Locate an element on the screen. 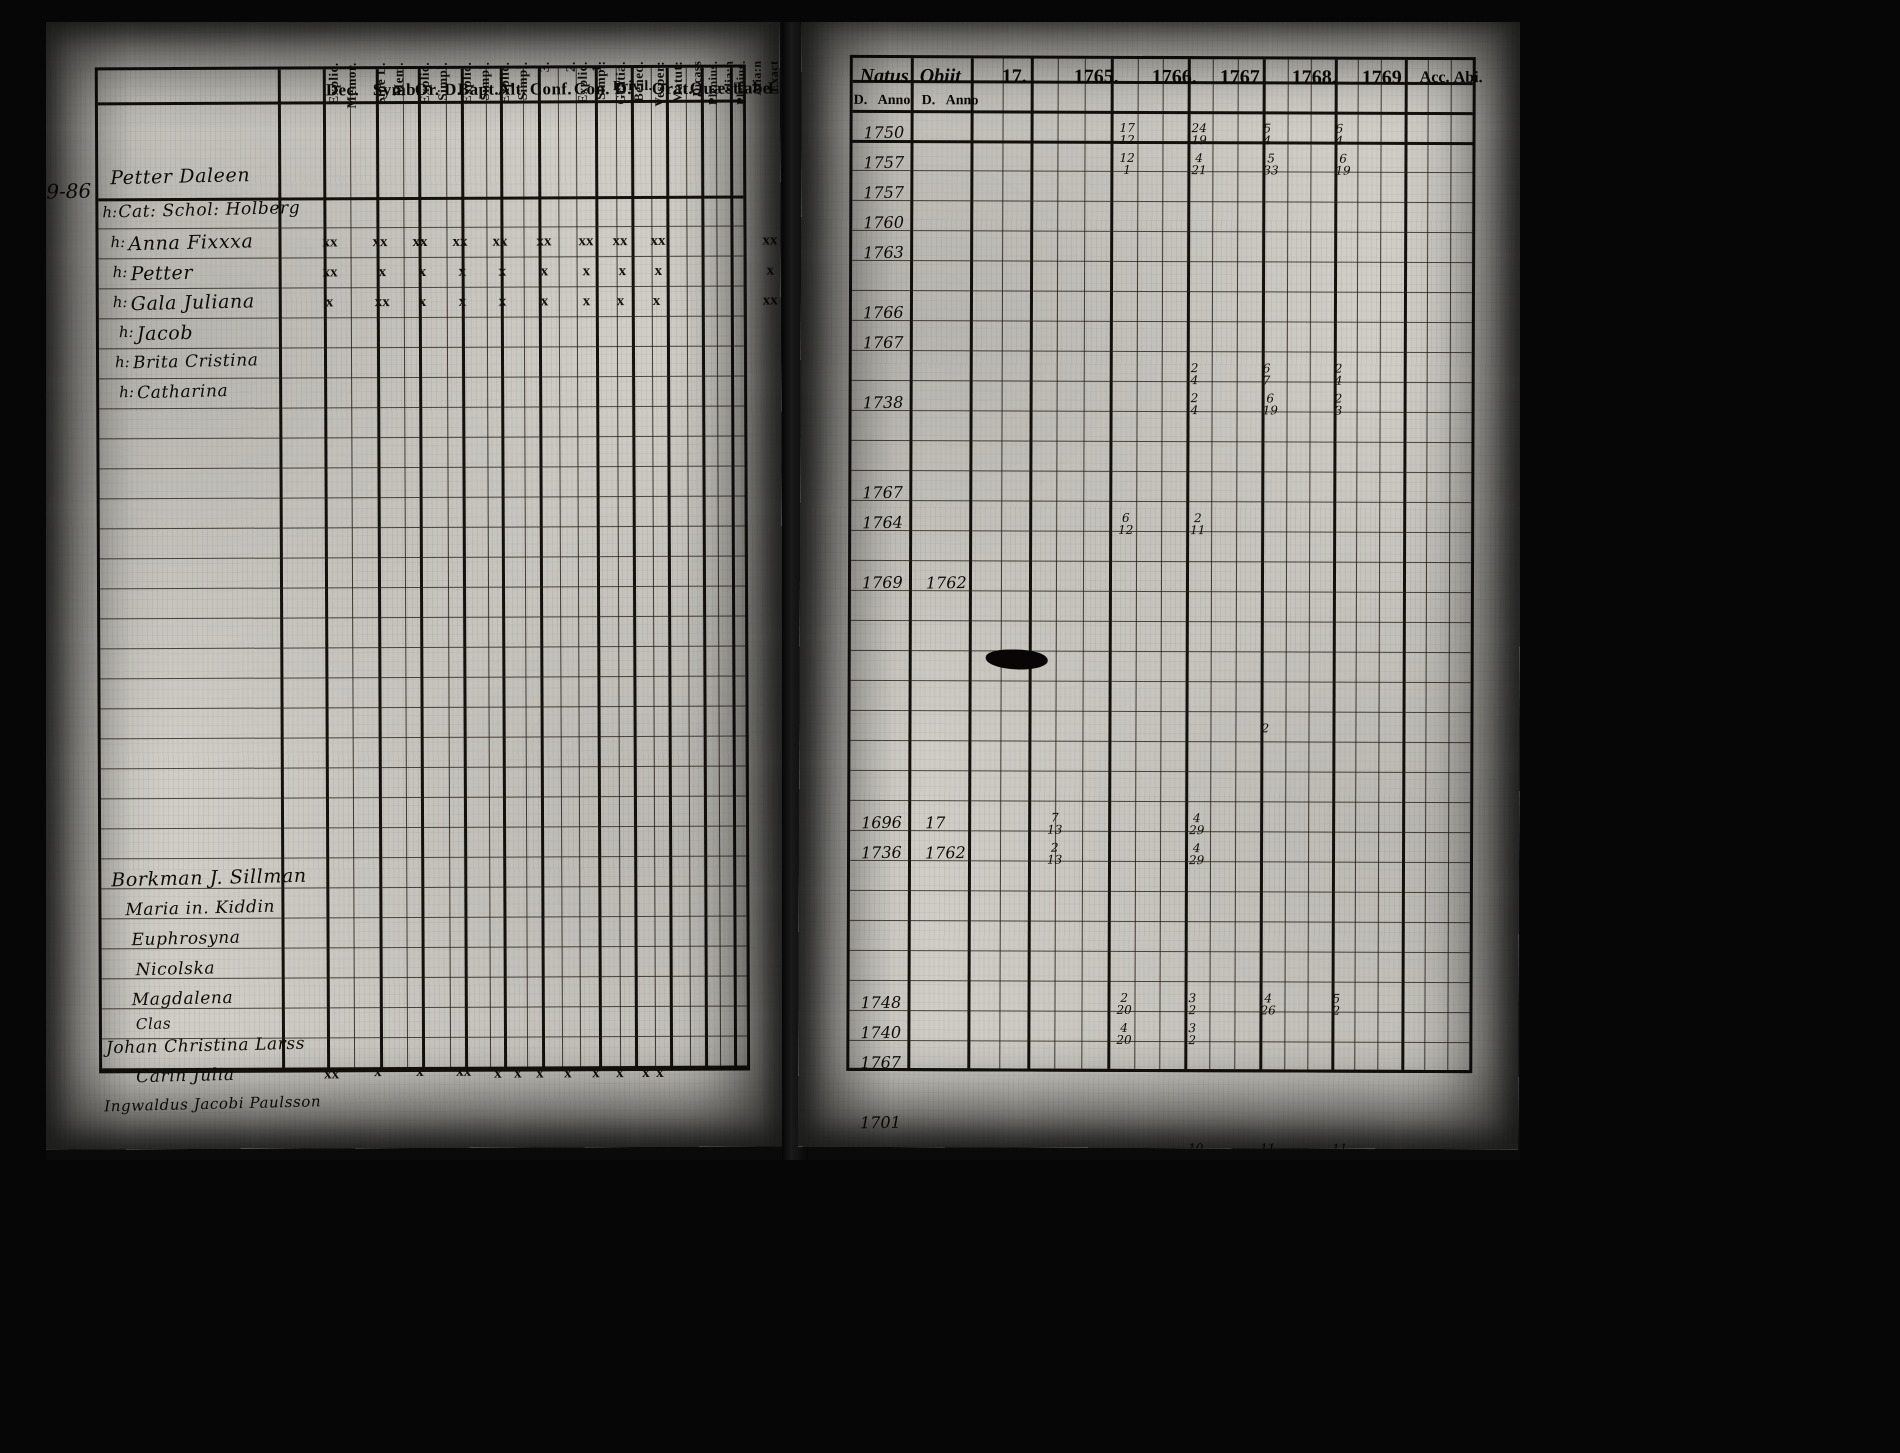 The image size is (1900, 1453). footer-mark-11: x is located at coordinates (660, 1072).